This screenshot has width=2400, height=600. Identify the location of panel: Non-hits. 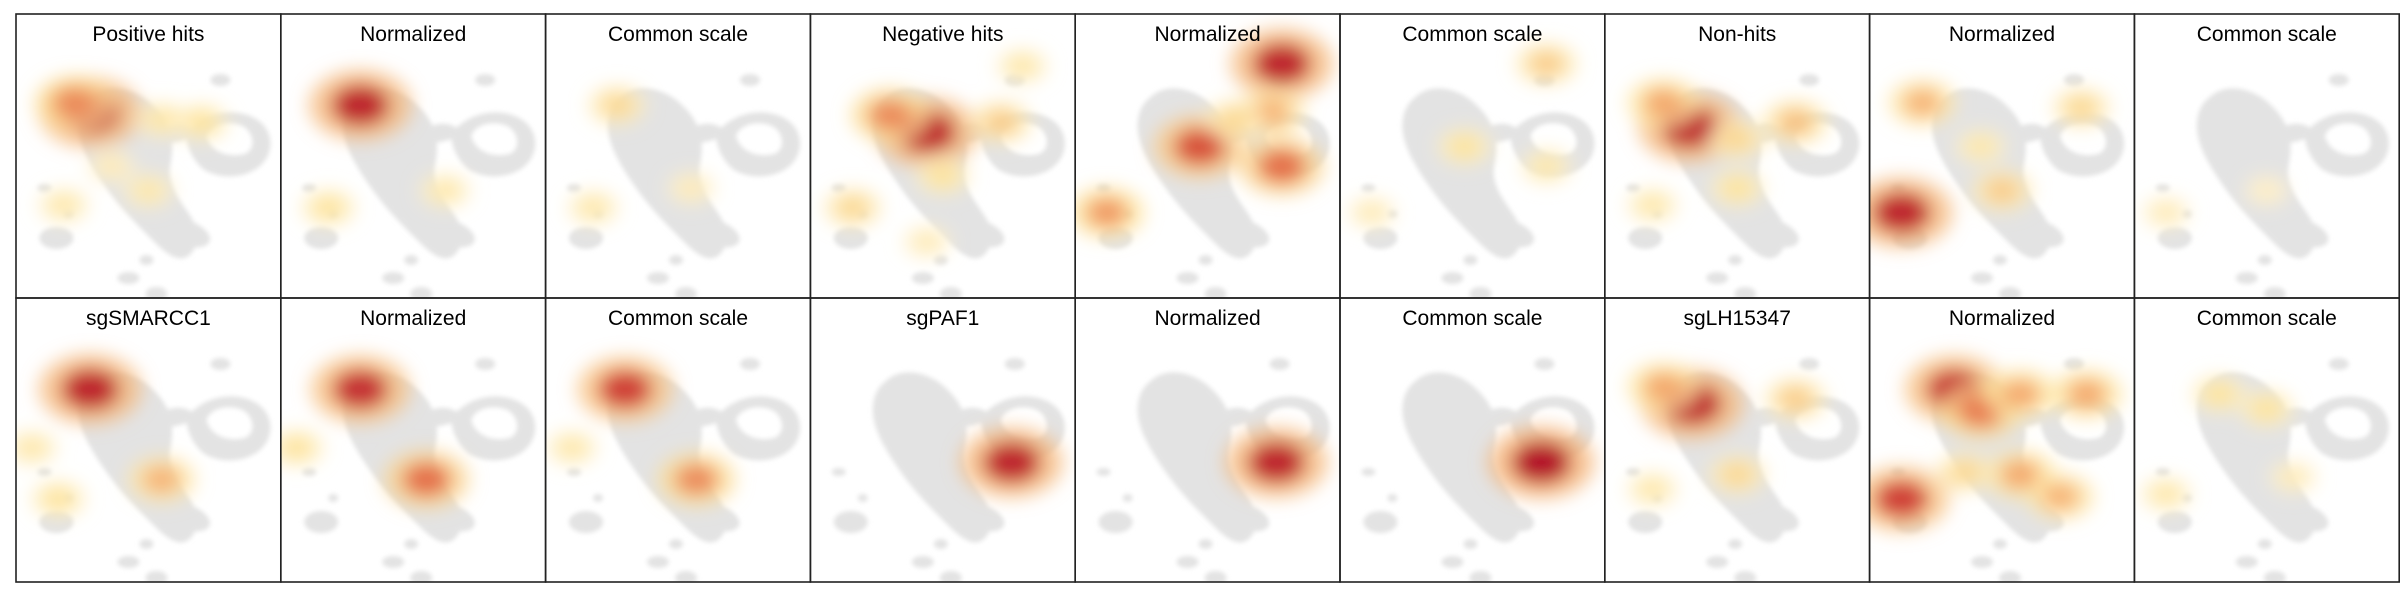
(1737, 156).